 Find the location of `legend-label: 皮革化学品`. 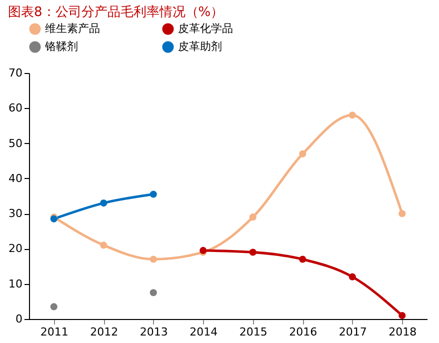

legend-label: 皮革化学品 is located at coordinates (205, 28).